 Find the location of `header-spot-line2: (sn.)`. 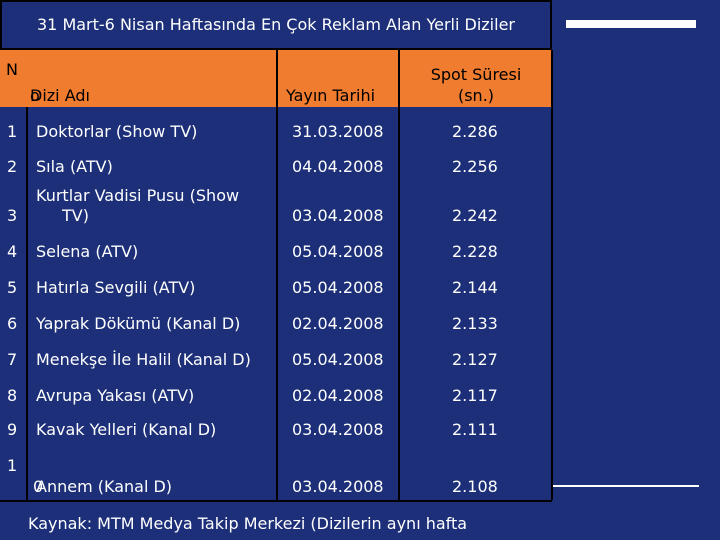

header-spot-line2: (sn.) is located at coordinates (476, 95).